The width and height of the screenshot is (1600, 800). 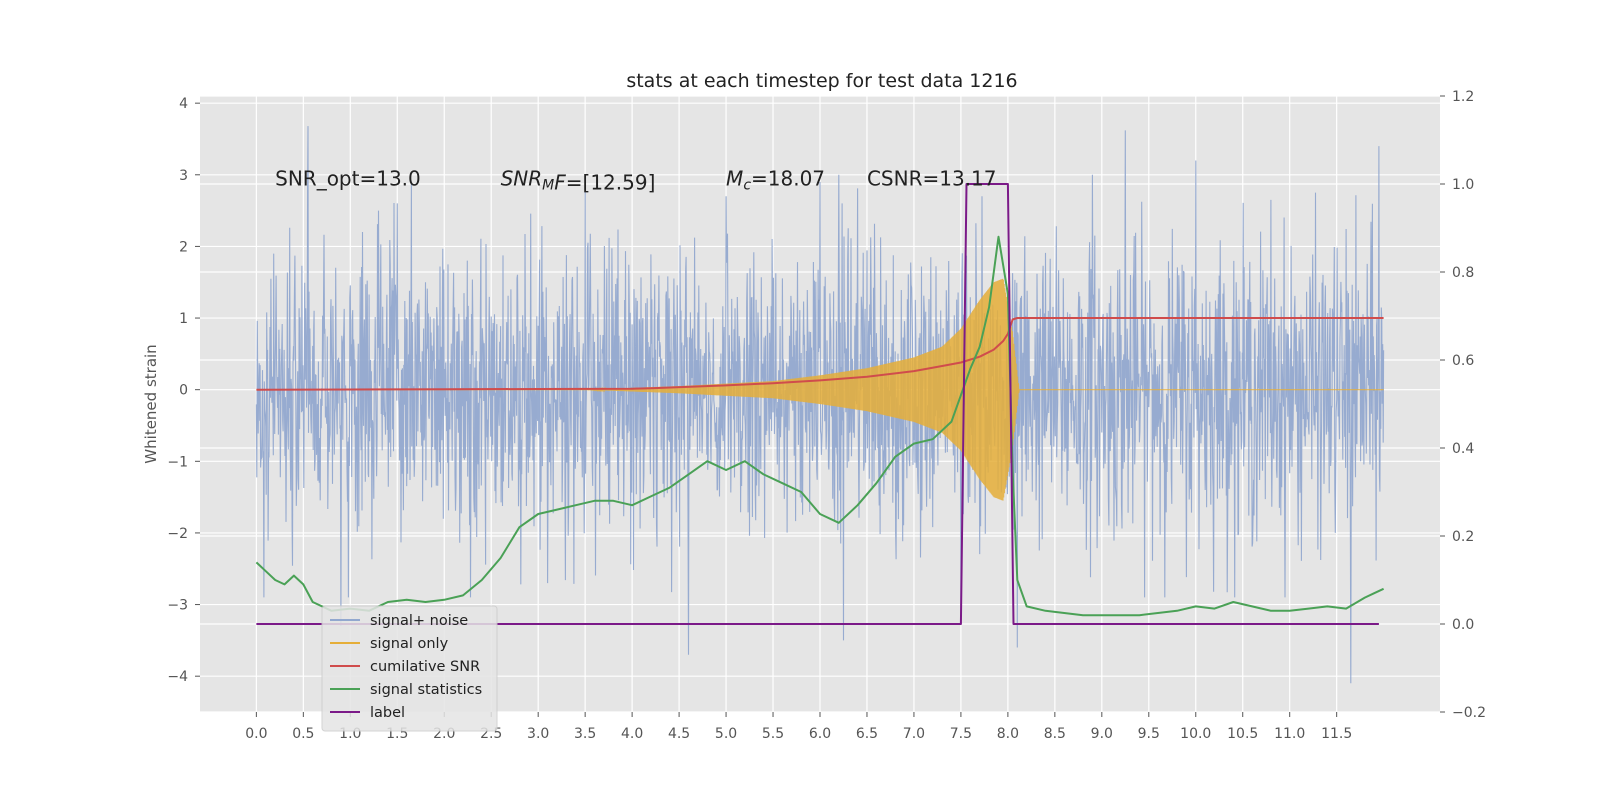 I want to click on y-tick-label: 3, so click(x=183, y=176).